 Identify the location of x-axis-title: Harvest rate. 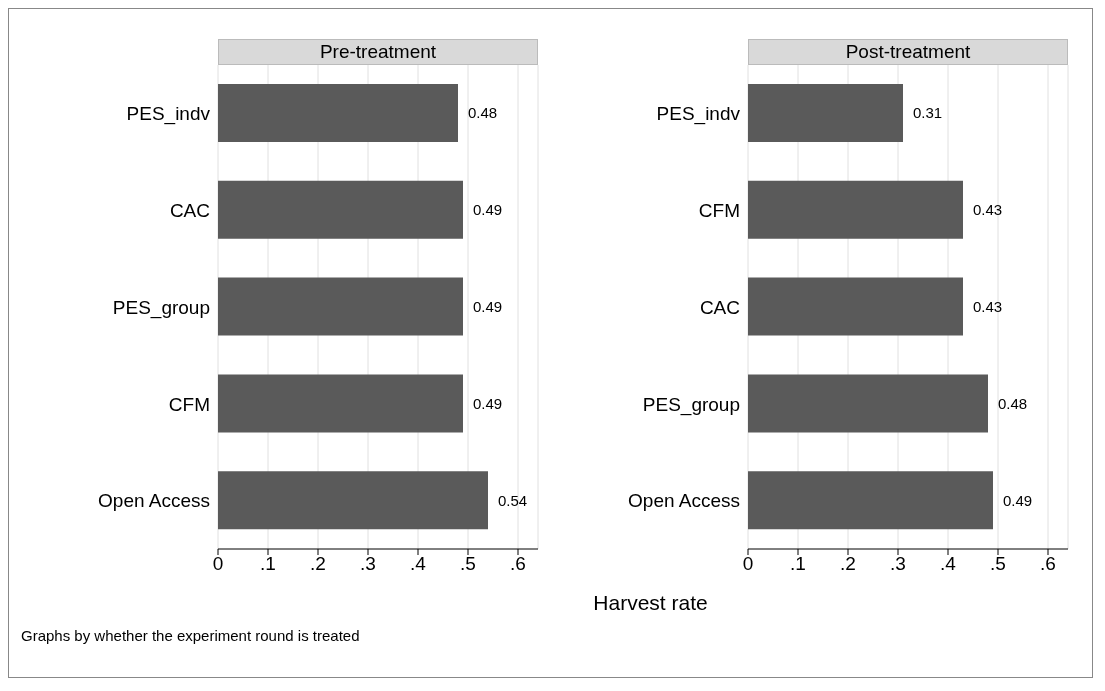
(650, 603).